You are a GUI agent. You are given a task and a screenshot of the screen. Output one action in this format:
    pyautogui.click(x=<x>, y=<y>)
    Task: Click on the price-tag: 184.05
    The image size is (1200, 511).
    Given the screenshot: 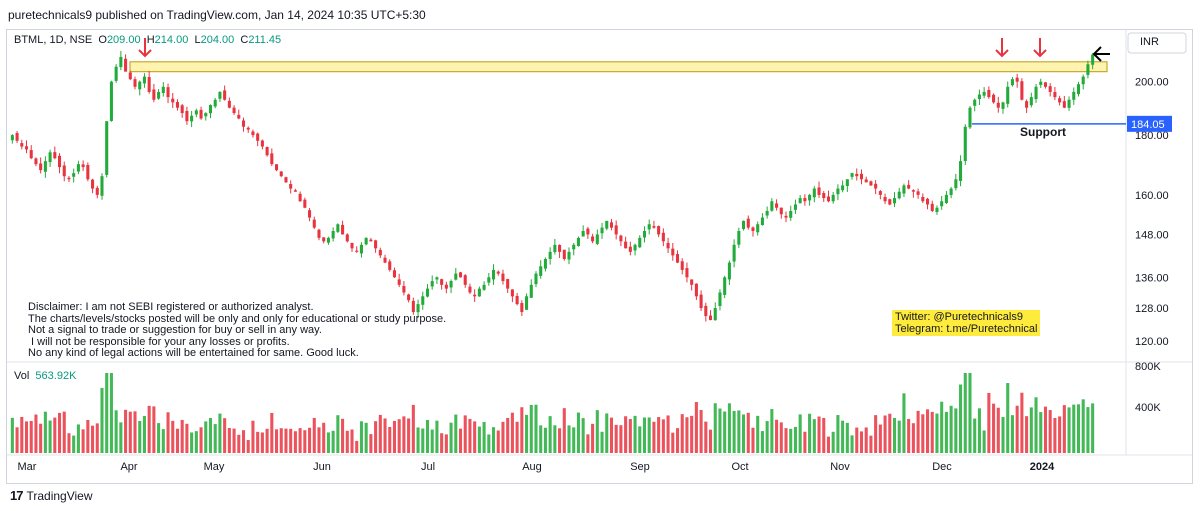 What is the action you would take?
    pyautogui.click(x=1148, y=125)
    